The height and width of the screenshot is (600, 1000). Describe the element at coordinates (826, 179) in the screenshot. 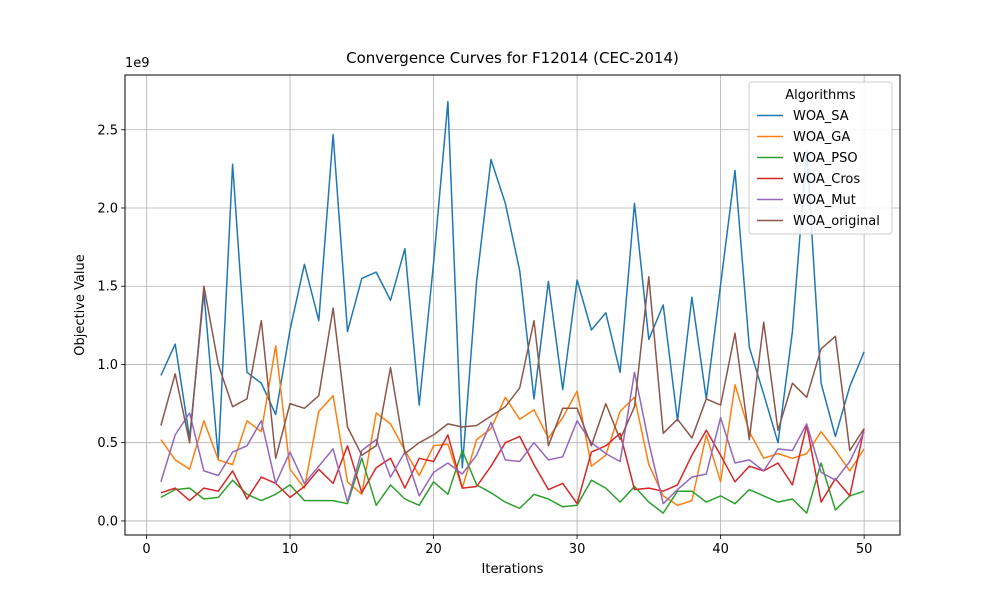

I see `legend-entry: WOA_Cros` at that location.